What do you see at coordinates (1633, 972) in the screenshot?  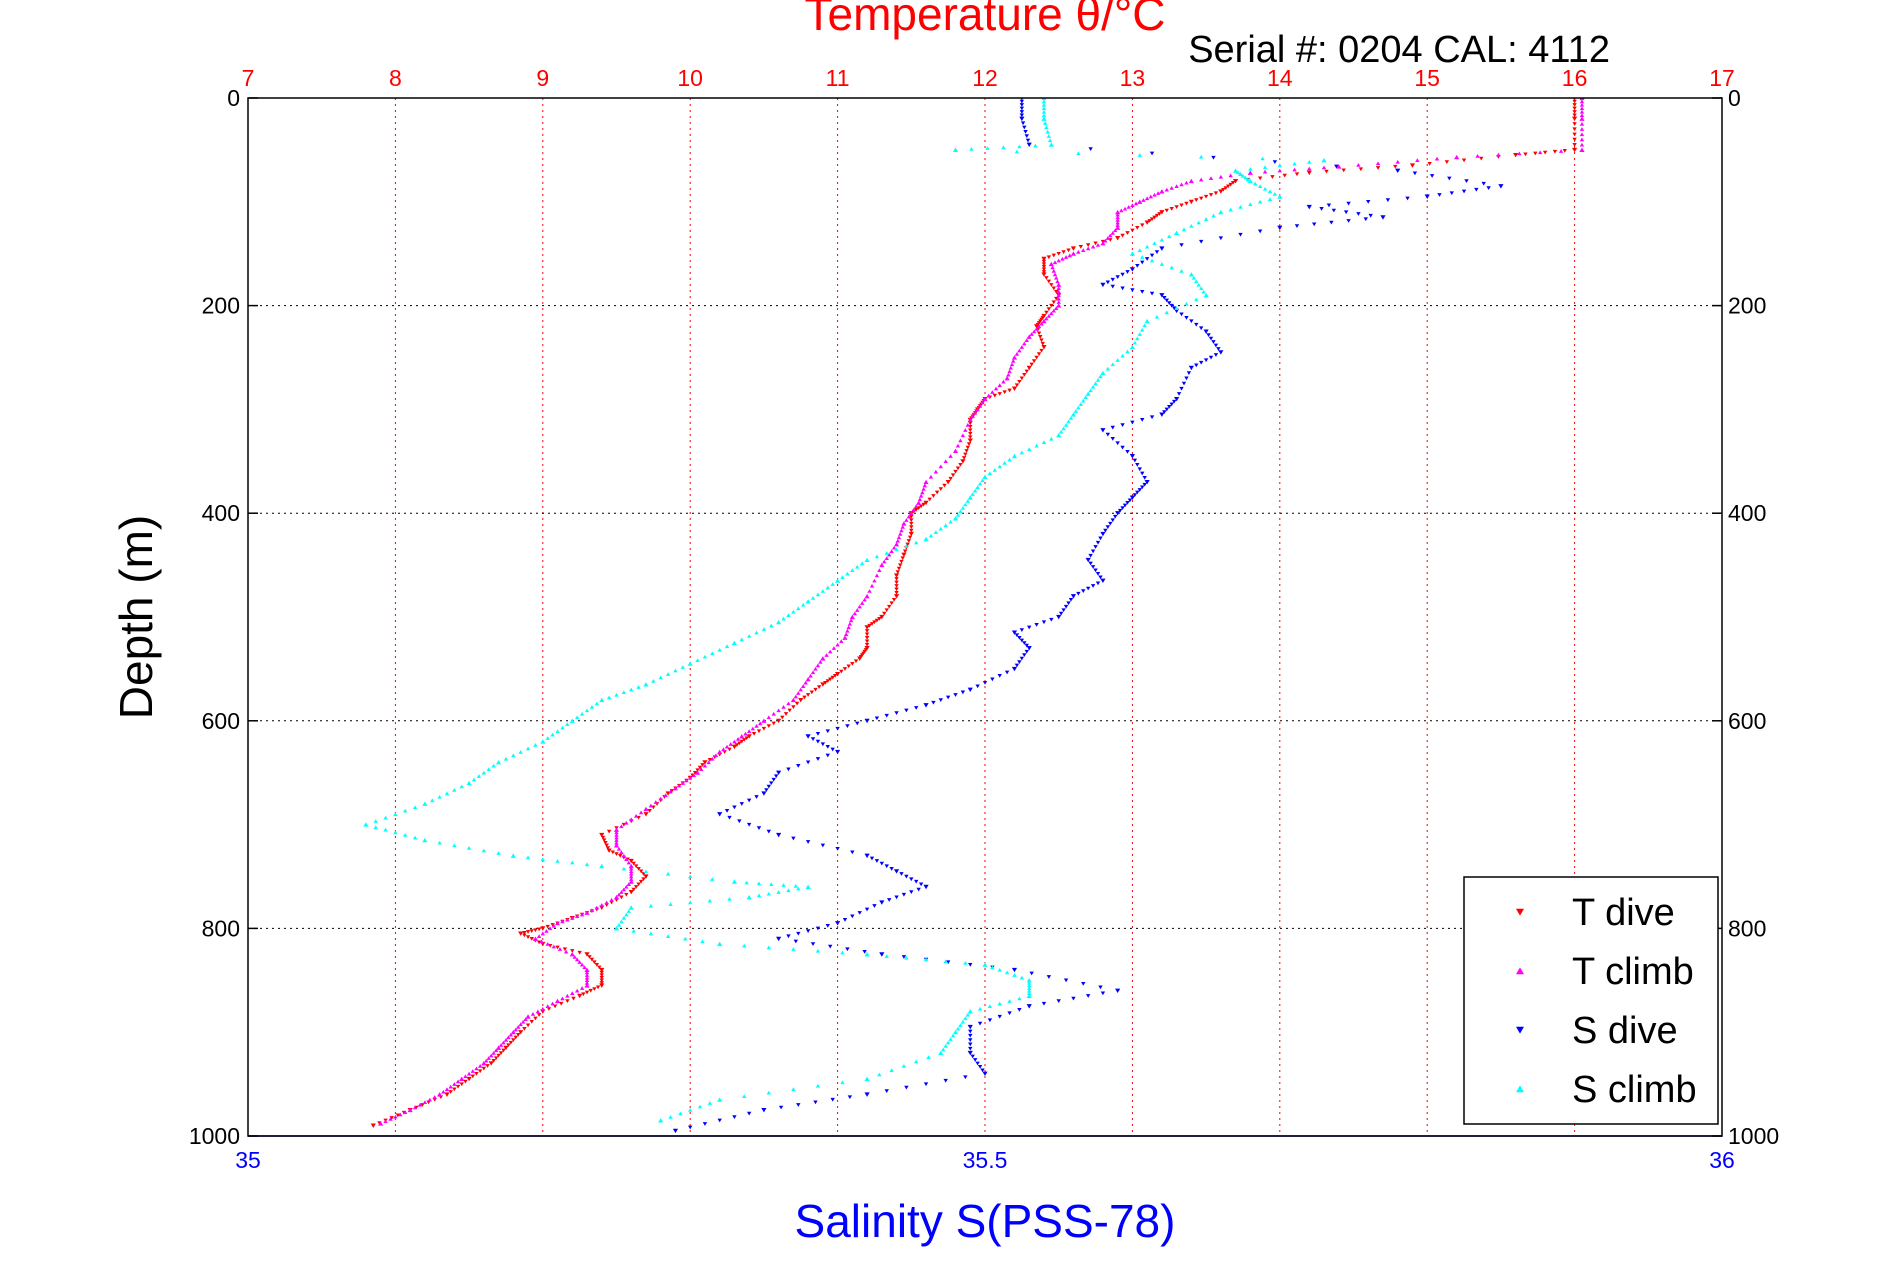 I see `legend-label: T climb` at bounding box center [1633, 972].